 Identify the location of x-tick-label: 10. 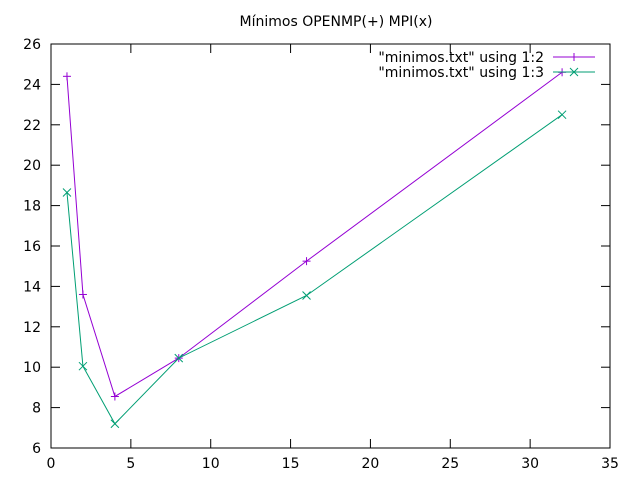
(211, 464).